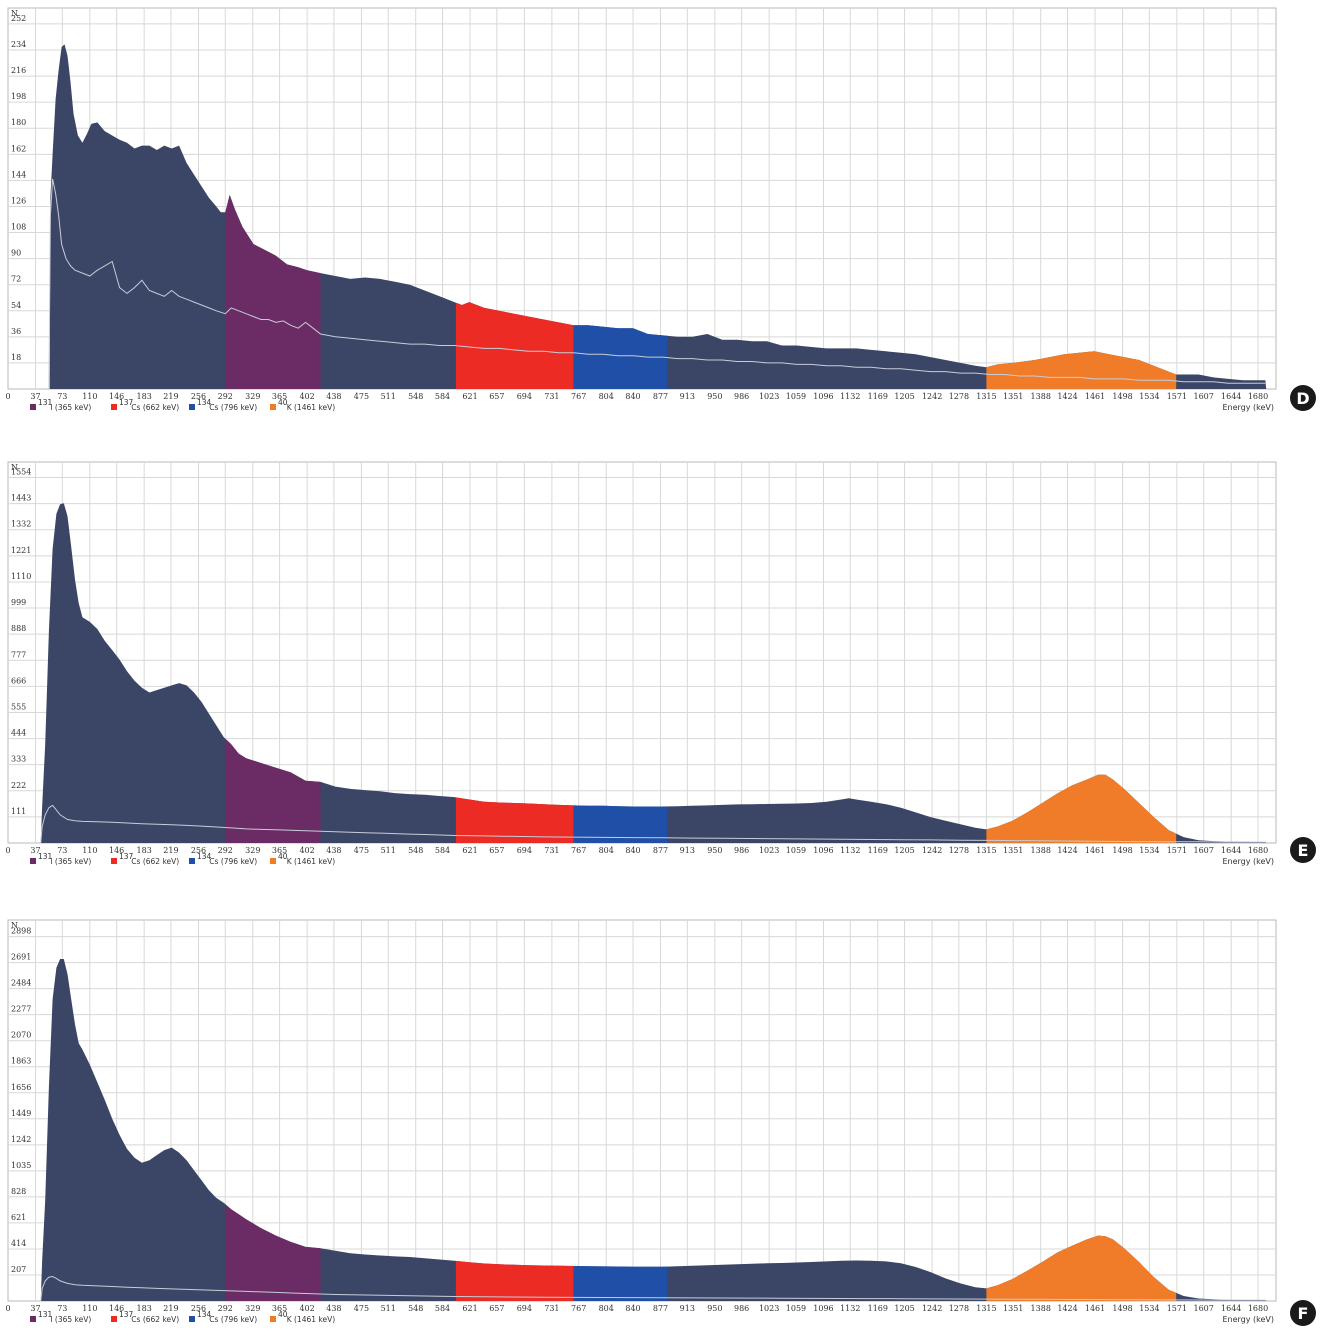 The height and width of the screenshot is (1332, 1321). I want to click on y-tick-label: 1449, so click(21, 1113).